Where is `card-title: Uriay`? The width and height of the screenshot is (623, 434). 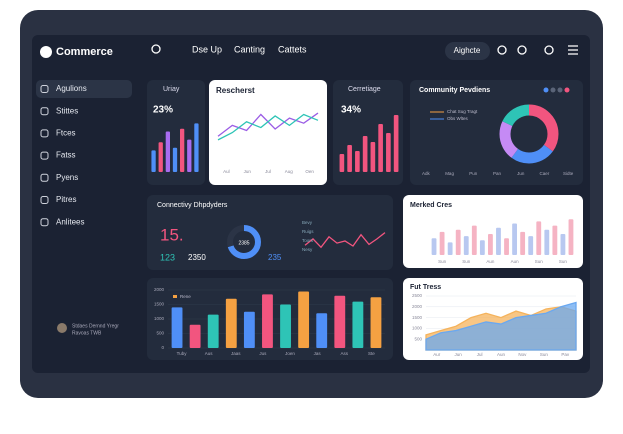 card-title: Uriay is located at coordinates (171, 89).